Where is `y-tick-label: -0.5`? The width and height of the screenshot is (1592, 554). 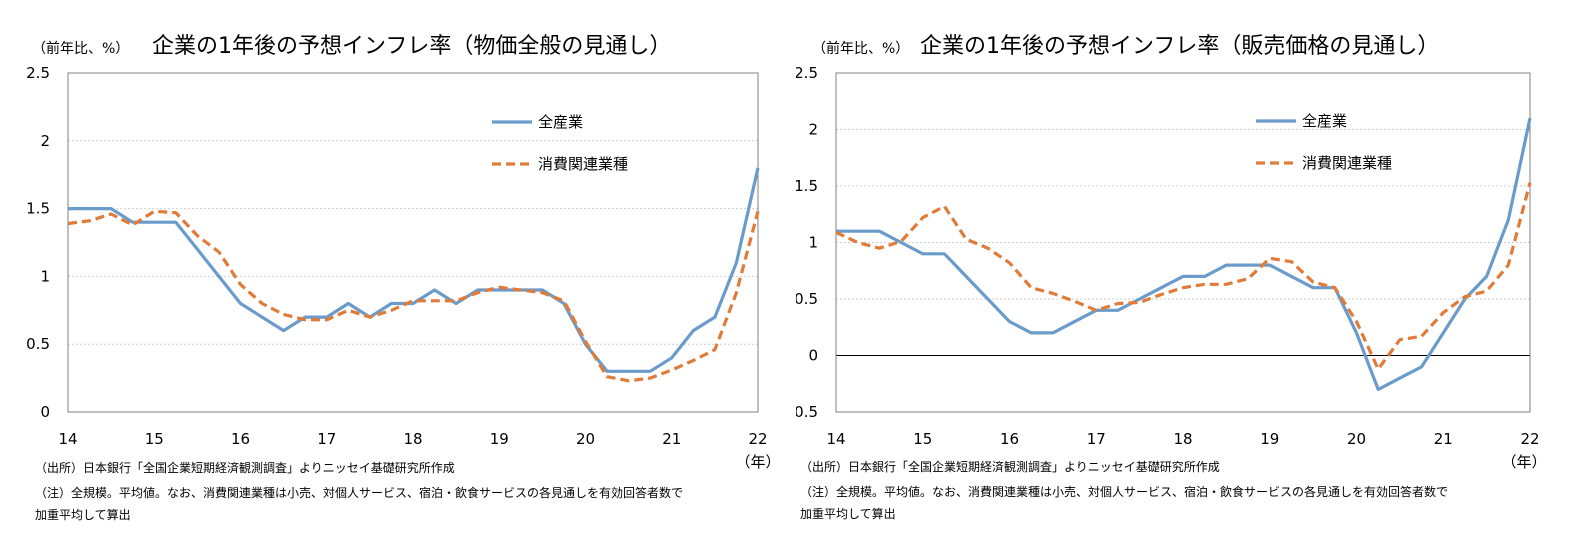 y-tick-label: -0.5 is located at coordinates (807, 412).